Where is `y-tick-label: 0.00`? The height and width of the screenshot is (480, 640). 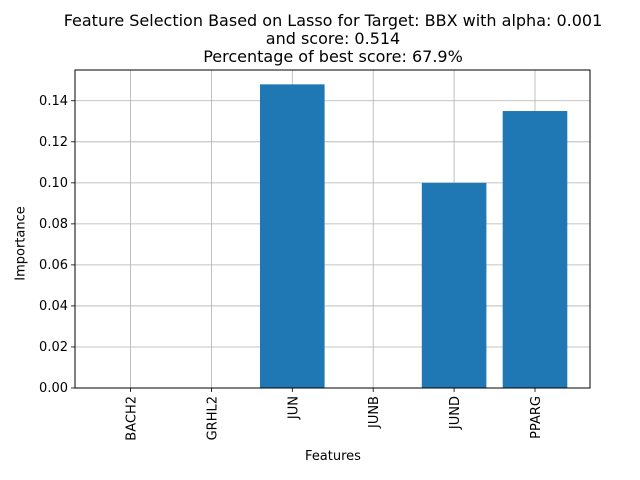
y-tick-label: 0.00 is located at coordinates (53, 388).